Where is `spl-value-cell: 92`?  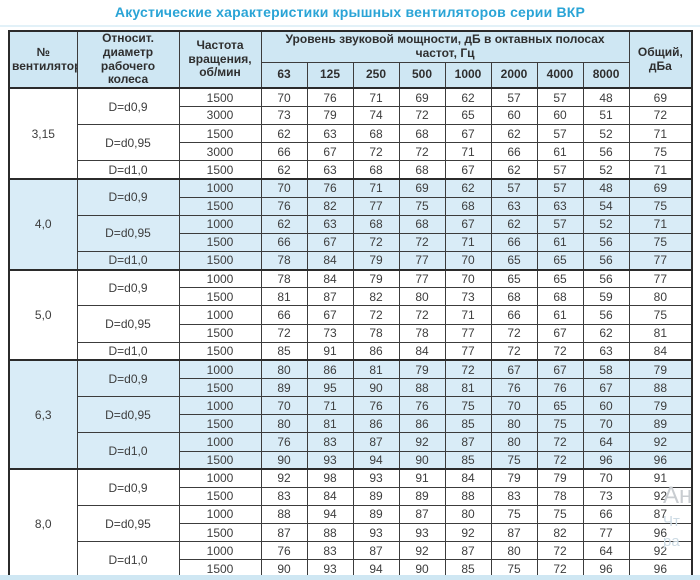 spl-value-cell: 92 is located at coordinates (422, 551).